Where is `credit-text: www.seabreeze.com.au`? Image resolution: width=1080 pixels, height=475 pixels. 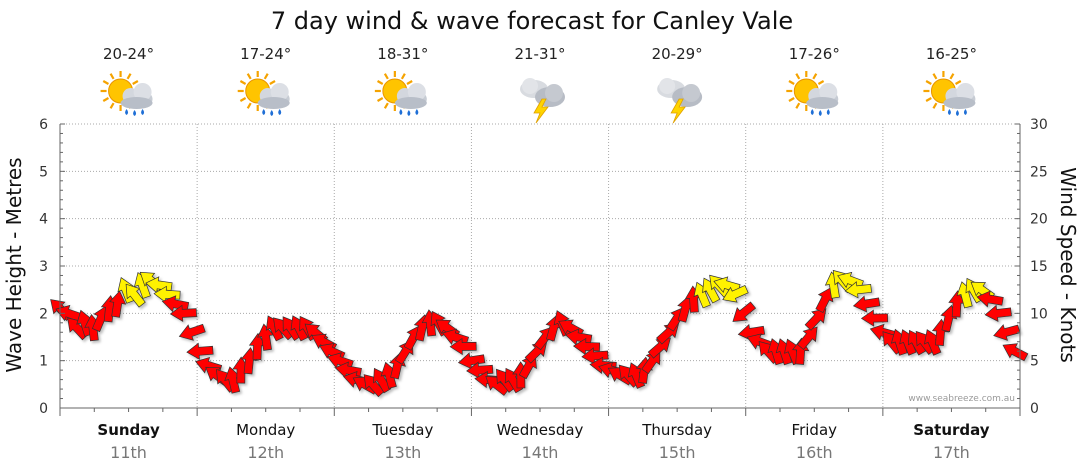
credit-text: www.seabreeze.com.au is located at coordinates (961, 399).